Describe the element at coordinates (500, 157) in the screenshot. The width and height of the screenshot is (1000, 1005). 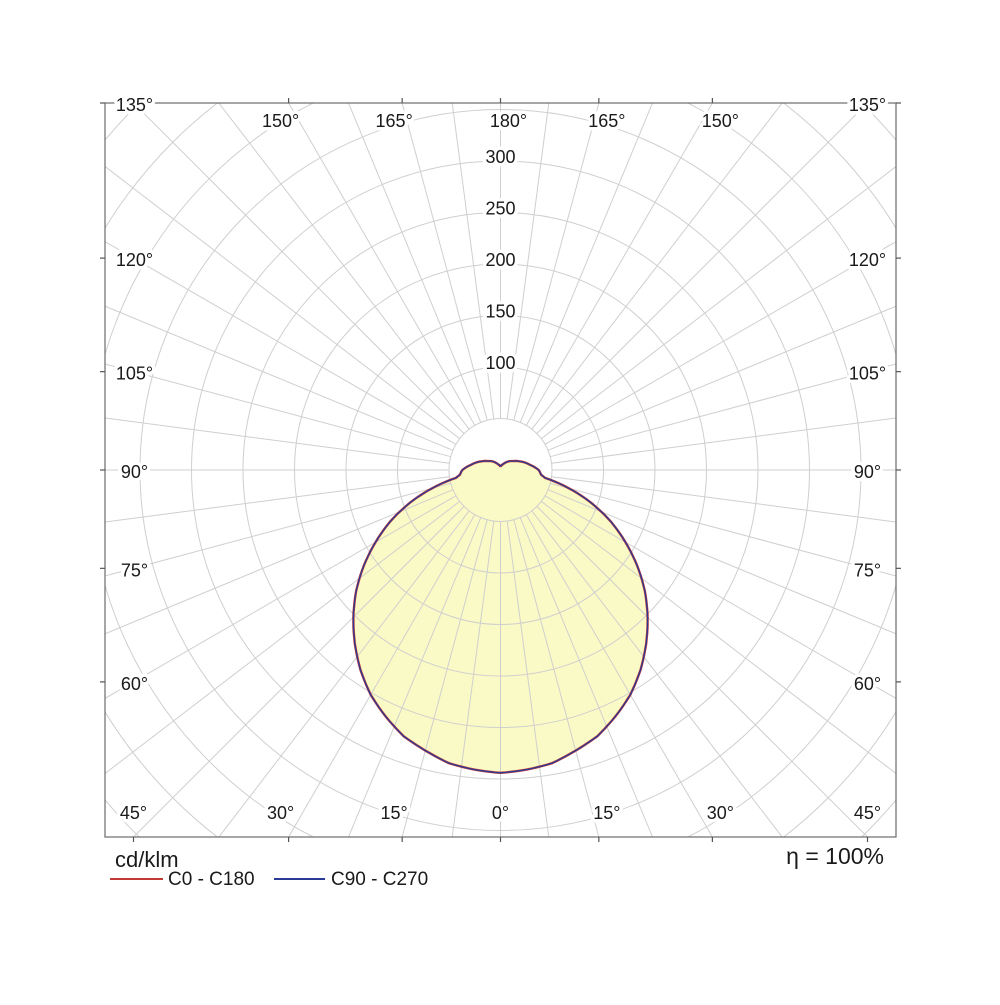
I see `grid-label: 300` at that location.